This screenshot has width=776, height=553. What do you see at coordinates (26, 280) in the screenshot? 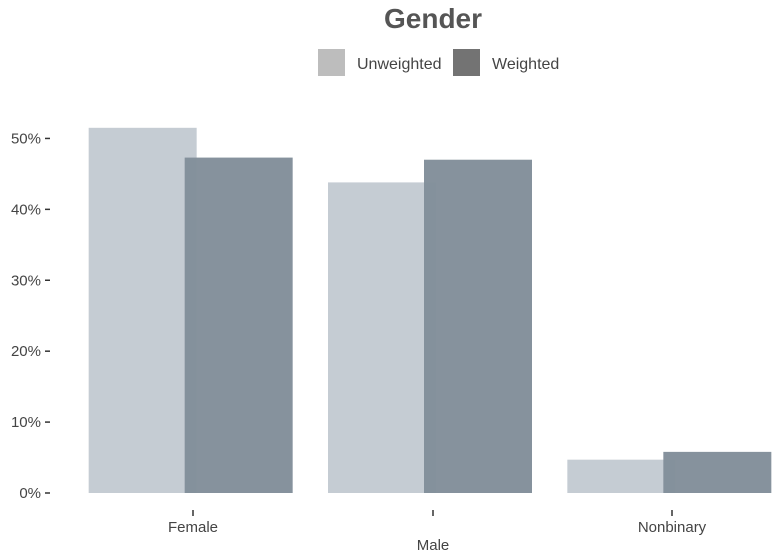
I see `y-tick-label: 30%` at bounding box center [26, 280].